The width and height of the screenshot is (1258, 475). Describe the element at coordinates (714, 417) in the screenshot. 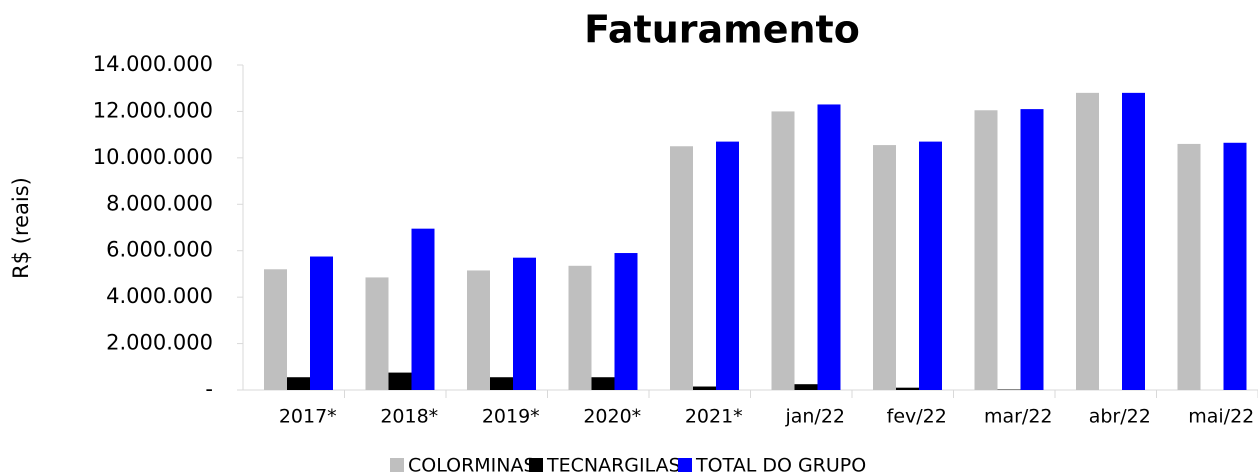

I see `x-tick-label: 2021*` at that location.